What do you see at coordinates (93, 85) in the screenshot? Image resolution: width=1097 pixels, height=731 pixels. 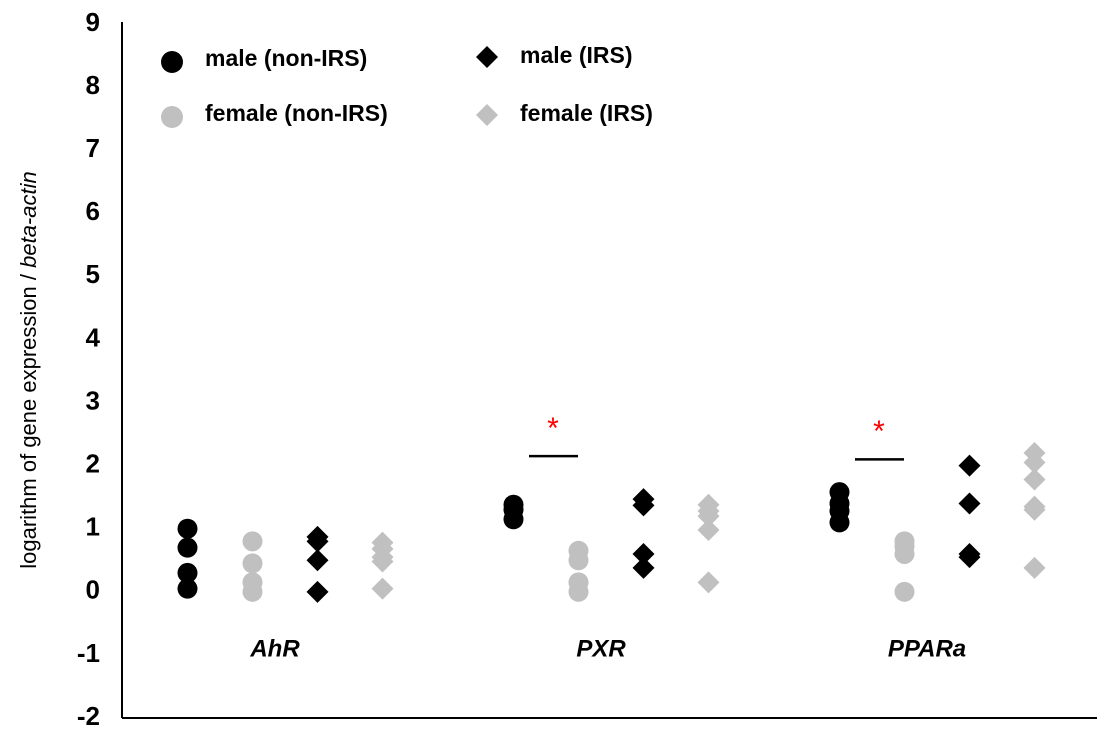 I see `y-tick-label: 8` at bounding box center [93, 85].